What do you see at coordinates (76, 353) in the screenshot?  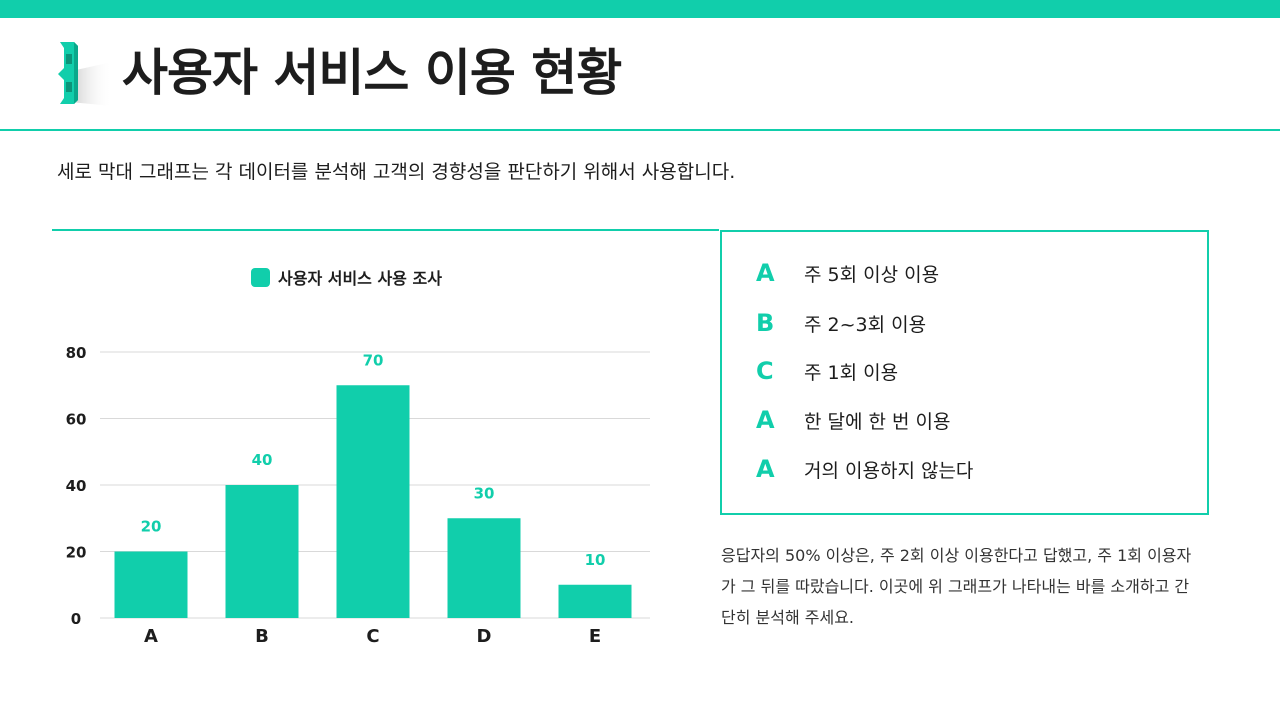 I see `y-tick-label: 80` at bounding box center [76, 353].